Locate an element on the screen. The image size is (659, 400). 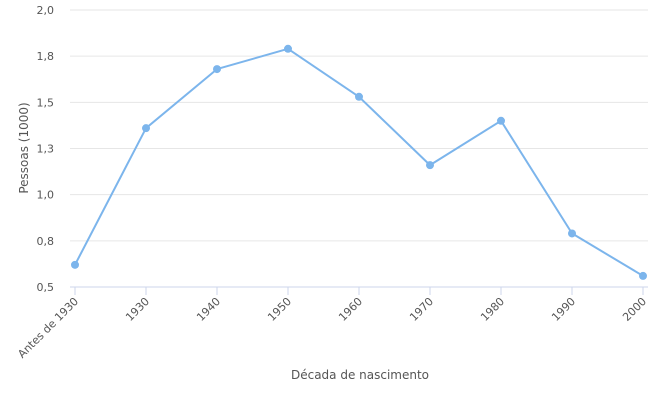
y-tick-label: 1,8 is located at coordinates (46, 56).